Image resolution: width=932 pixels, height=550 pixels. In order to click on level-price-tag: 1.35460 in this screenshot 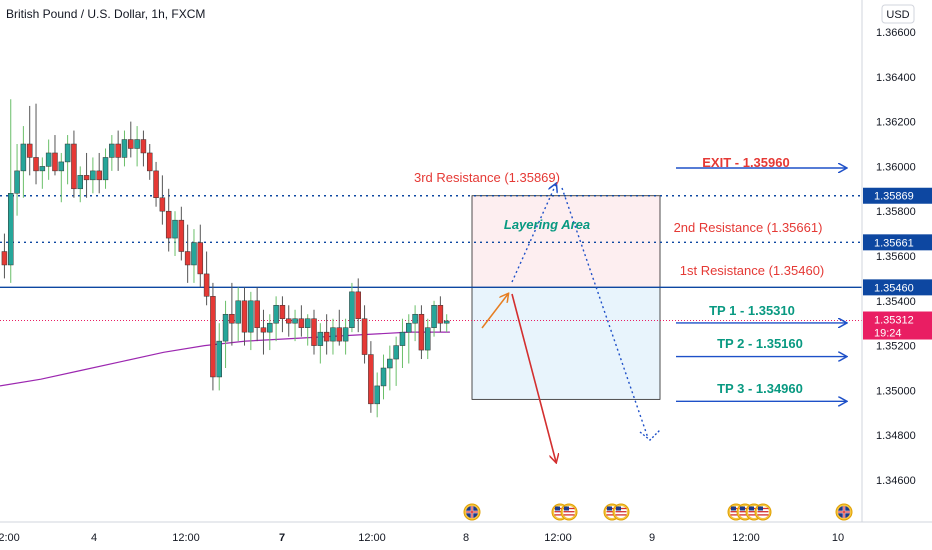, I will do `click(897, 287)`.